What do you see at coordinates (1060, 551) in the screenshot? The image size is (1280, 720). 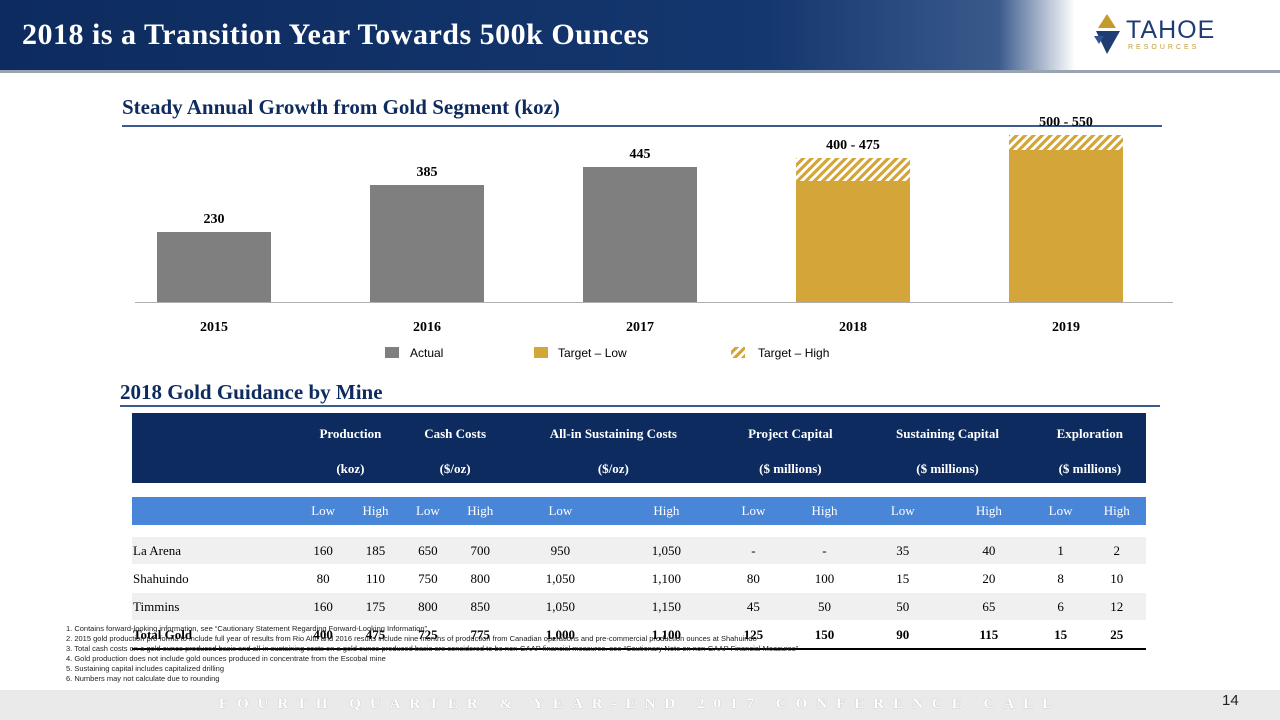 I see `table-cell: 1` at bounding box center [1060, 551].